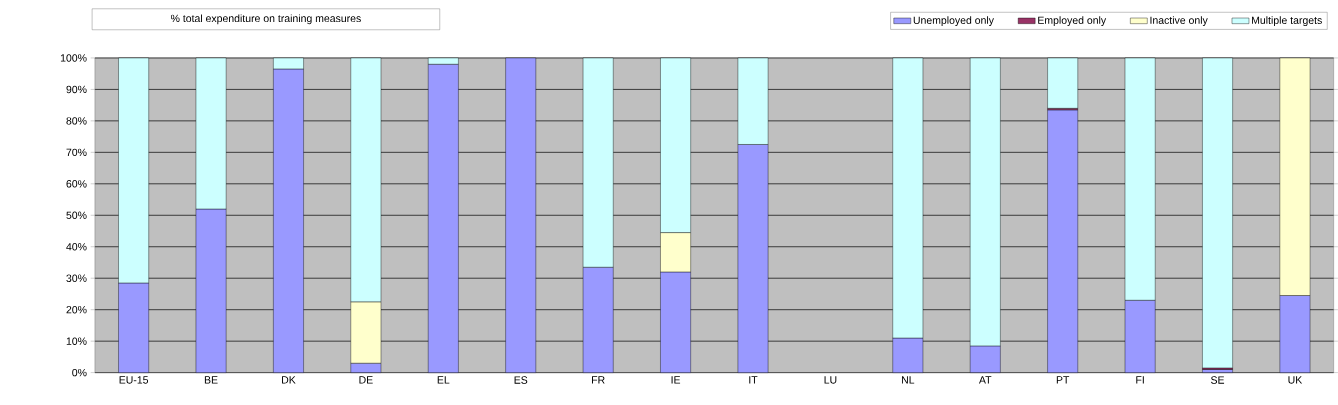 The width and height of the screenshot is (1338, 405). Describe the element at coordinates (753, 380) in the screenshot. I see `x-tick-label: IT` at that location.